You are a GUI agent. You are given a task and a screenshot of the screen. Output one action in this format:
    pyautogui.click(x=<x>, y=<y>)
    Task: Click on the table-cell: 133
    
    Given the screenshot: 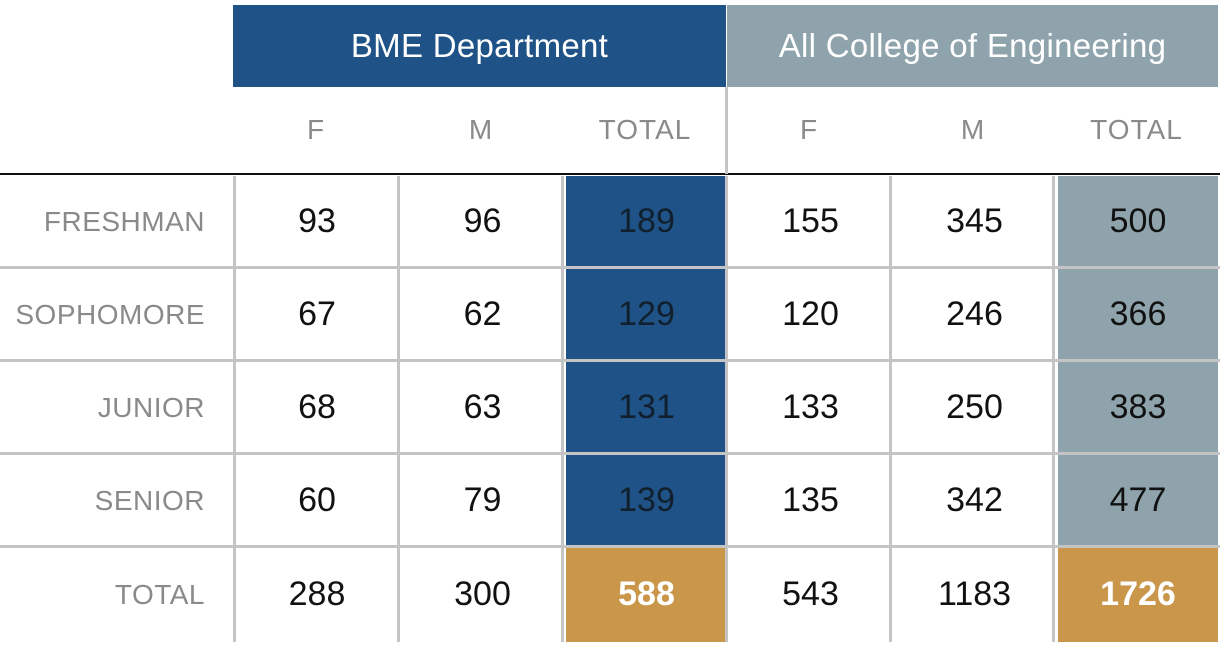 What is the action you would take?
    pyautogui.click(x=810, y=406)
    